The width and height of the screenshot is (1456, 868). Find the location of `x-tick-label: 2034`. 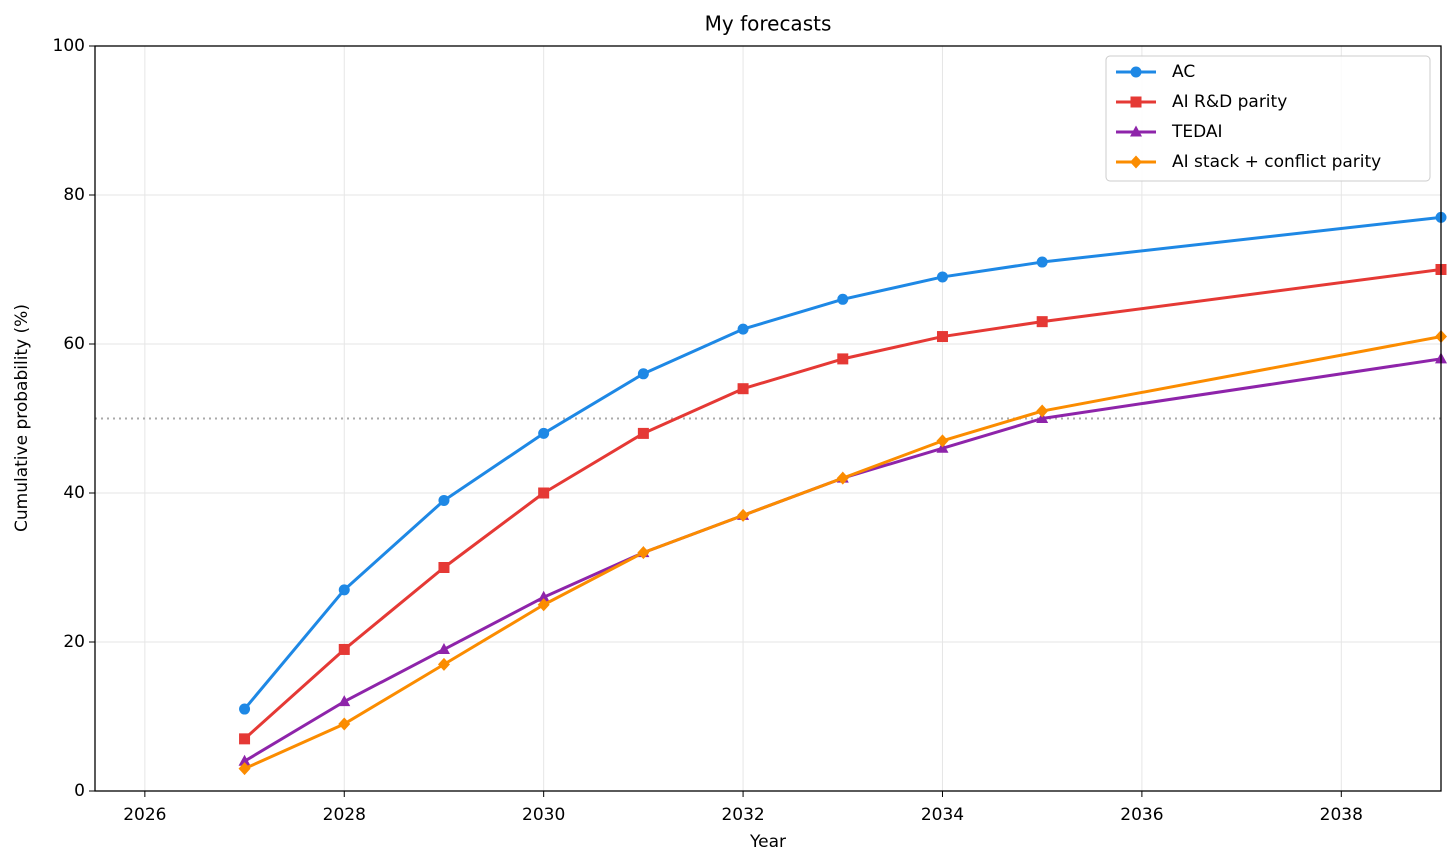

x-tick-label: 2034 is located at coordinates (942, 815).